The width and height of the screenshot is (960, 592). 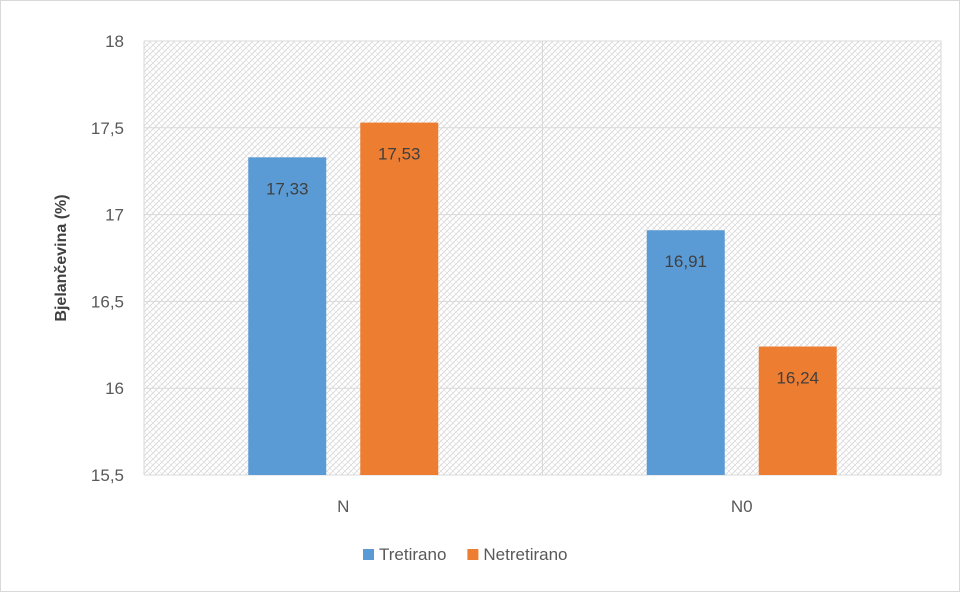 What do you see at coordinates (525, 554) in the screenshot?
I see `legend-label: Netretirano` at bounding box center [525, 554].